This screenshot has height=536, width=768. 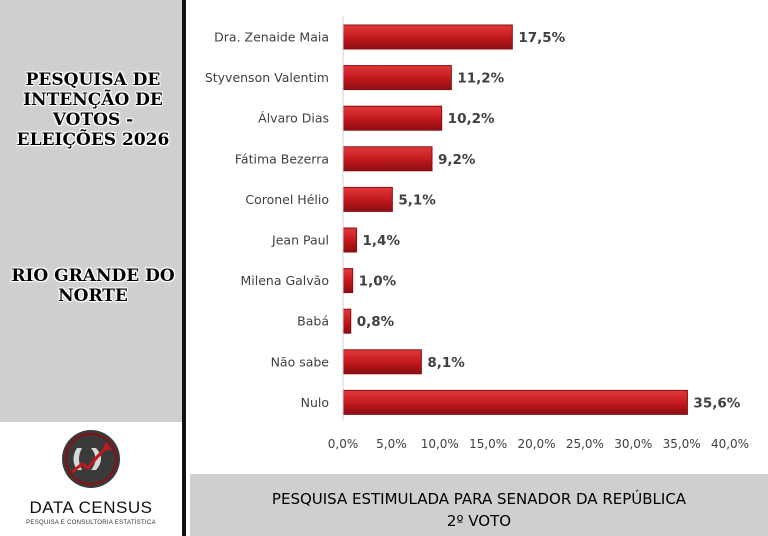 I want to click on value-label: 10,2%, so click(x=471, y=119).